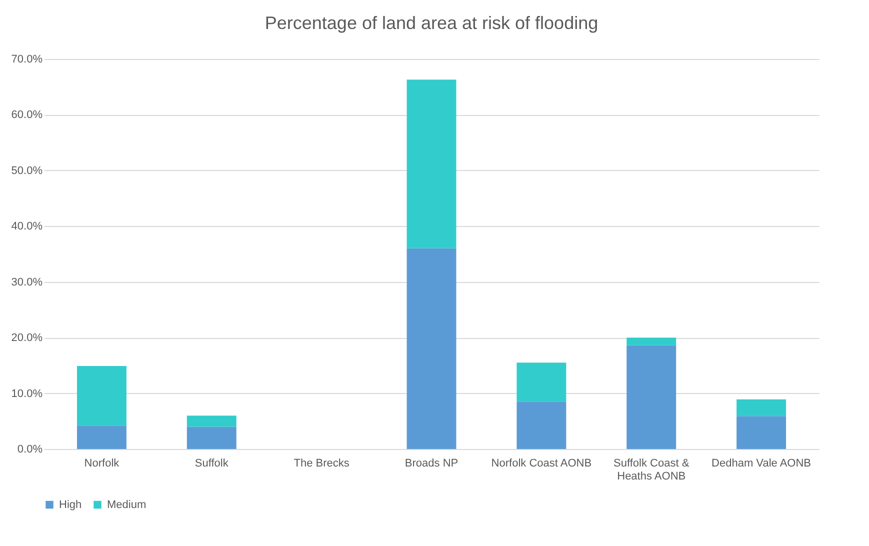 Image resolution: width=869 pixels, height=546 pixels. Describe the element at coordinates (541, 464) in the screenshot. I see `x-tick-label: Norfolk Coast AONB` at that location.